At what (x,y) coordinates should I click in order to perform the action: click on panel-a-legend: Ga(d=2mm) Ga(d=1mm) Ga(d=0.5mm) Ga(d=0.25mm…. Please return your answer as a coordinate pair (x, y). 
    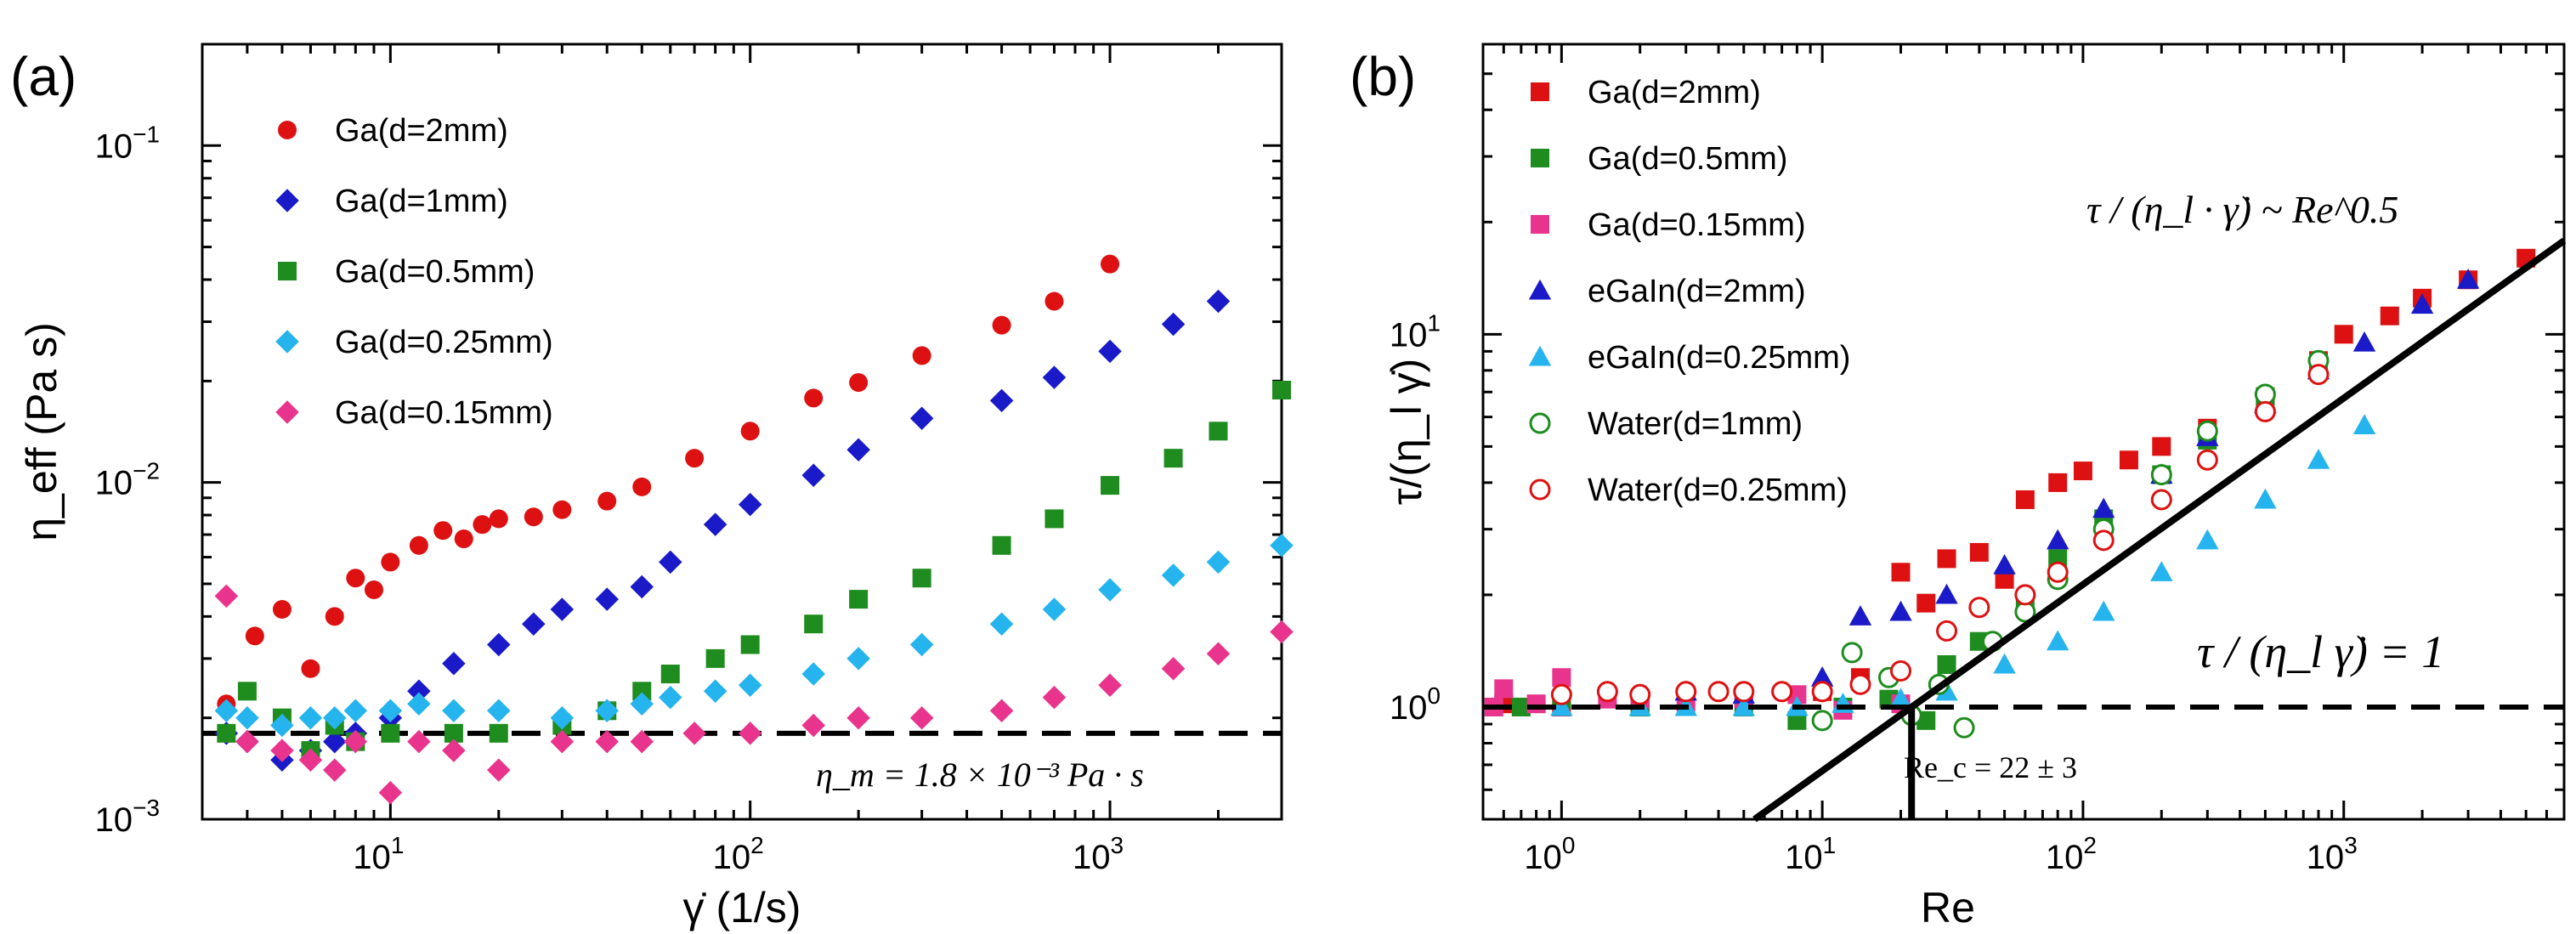
    Looking at the image, I should click on (414, 272).